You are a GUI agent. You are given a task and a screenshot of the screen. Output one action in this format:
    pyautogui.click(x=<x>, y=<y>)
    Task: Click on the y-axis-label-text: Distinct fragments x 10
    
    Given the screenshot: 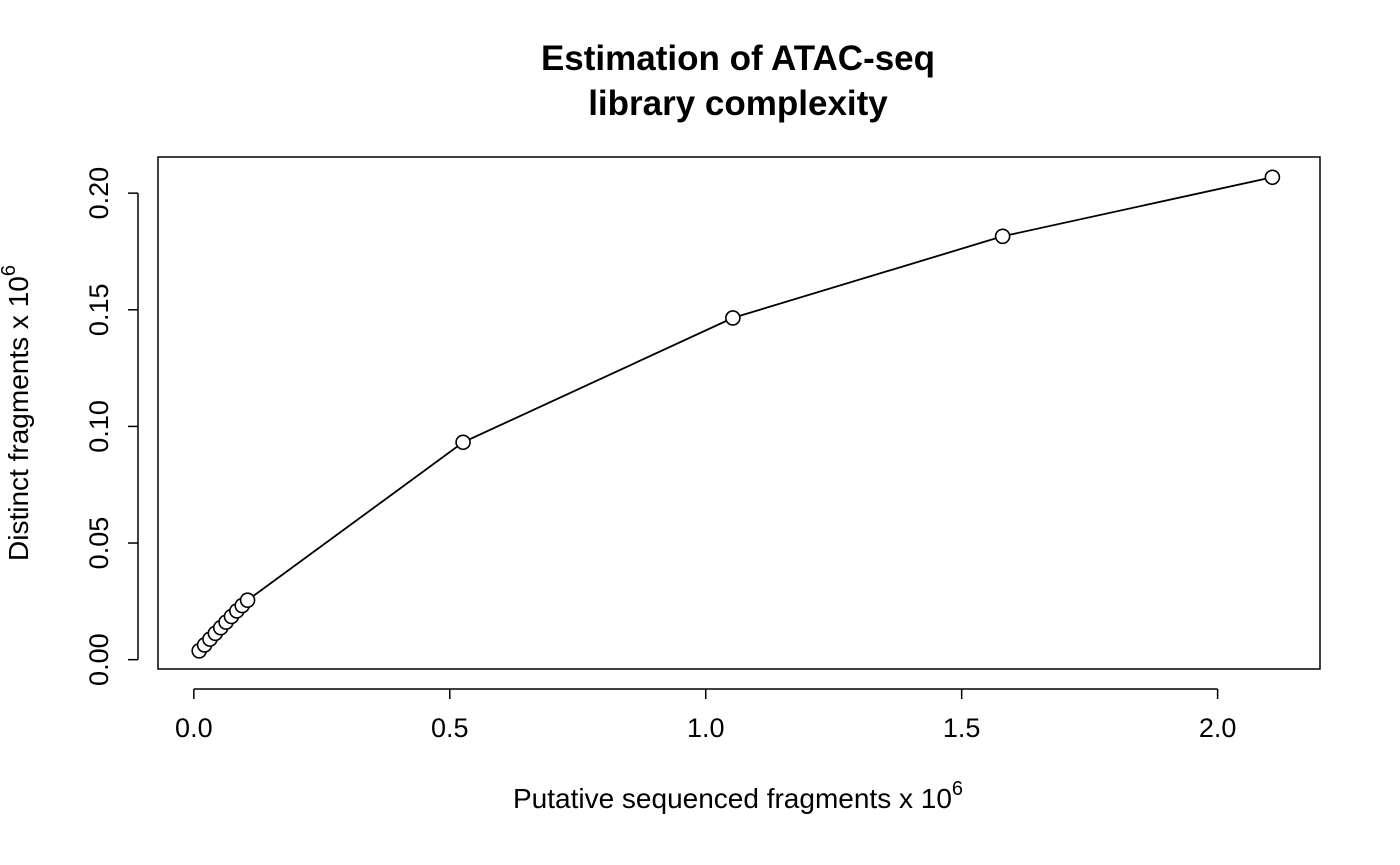 What is the action you would take?
    pyautogui.click(x=18, y=418)
    